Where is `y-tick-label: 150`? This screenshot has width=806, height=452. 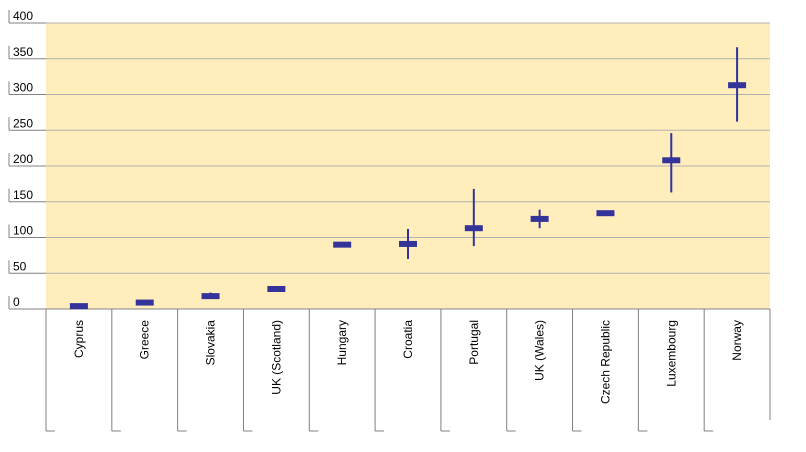 y-tick-label: 150 is located at coordinates (23, 195).